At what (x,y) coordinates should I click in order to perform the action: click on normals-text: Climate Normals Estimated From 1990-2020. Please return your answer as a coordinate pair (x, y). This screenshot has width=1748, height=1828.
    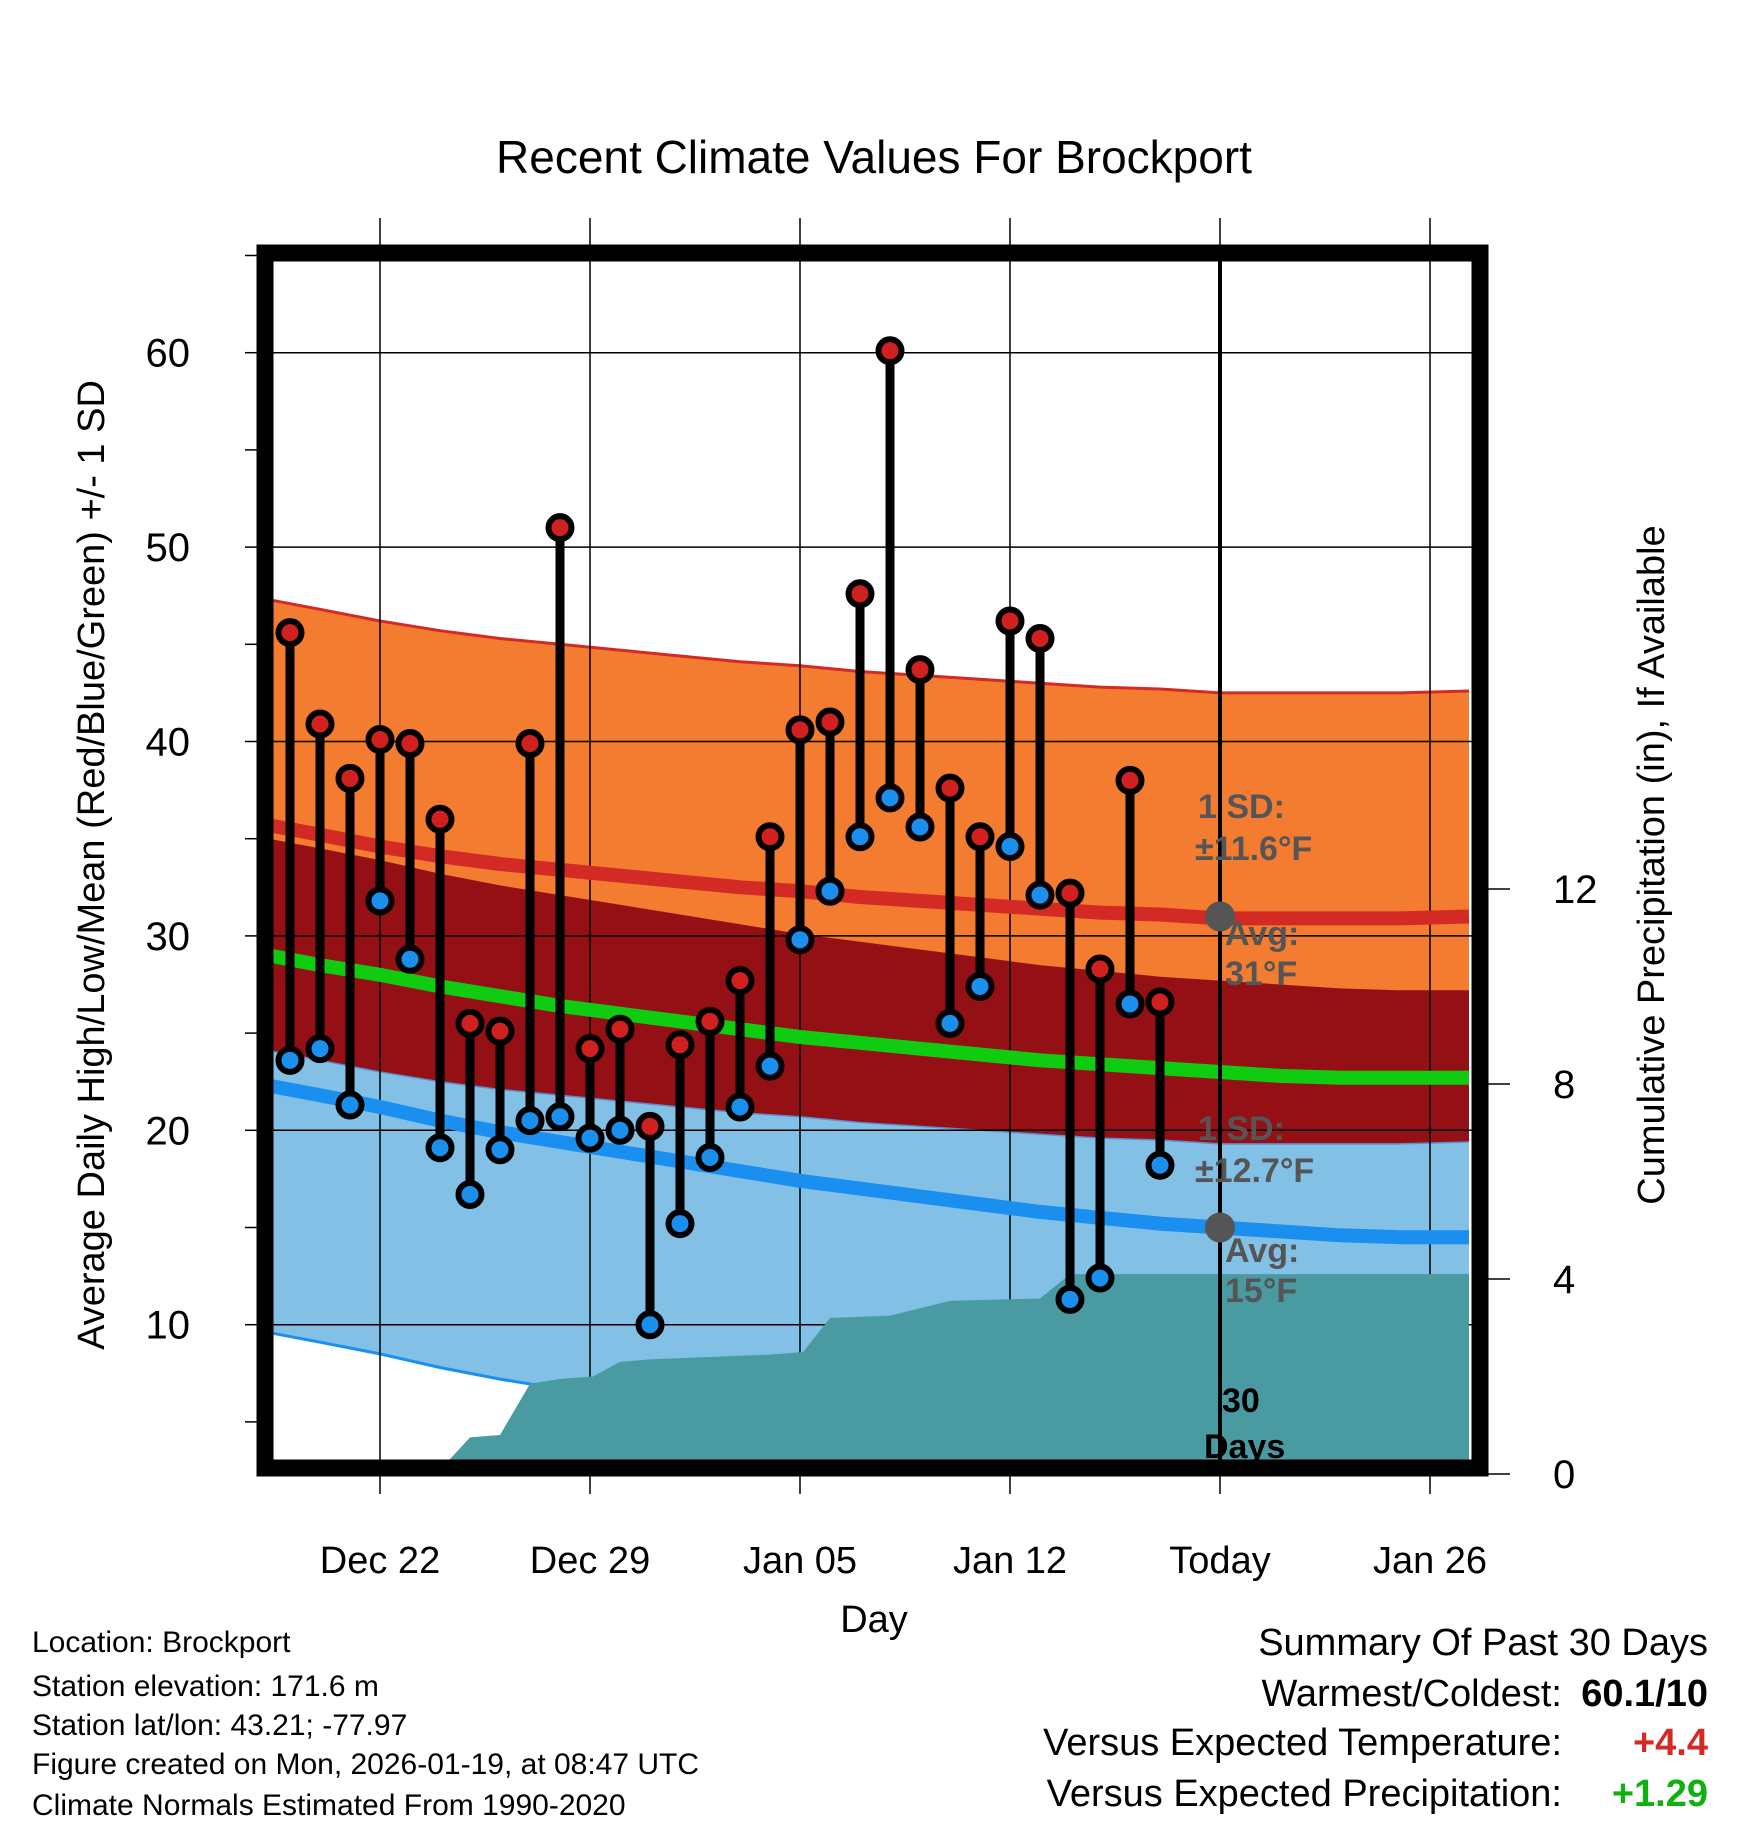
    Looking at the image, I should click on (329, 1805).